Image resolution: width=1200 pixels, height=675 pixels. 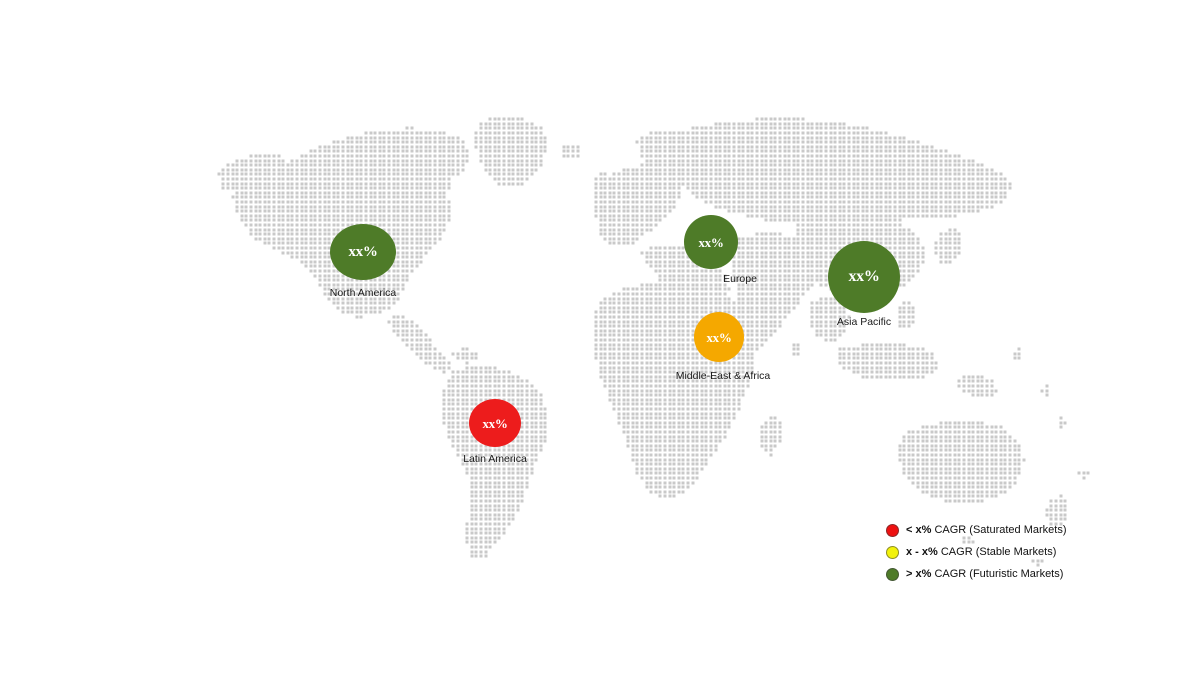 I want to click on legend-label-saturated: < x% CAGR (Saturated Markets), so click(x=986, y=530).